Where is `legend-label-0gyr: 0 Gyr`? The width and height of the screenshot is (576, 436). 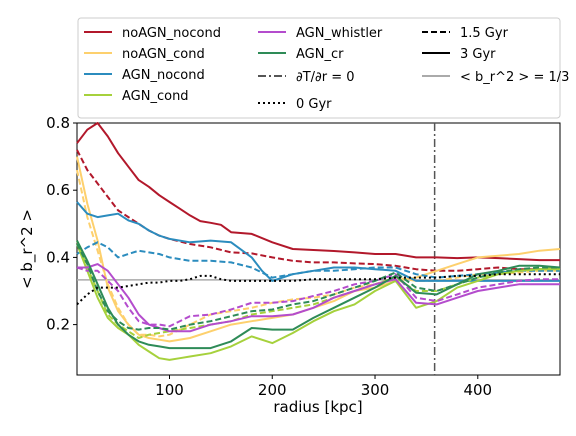 legend-label-0gyr: 0 Gyr is located at coordinates (314, 104).